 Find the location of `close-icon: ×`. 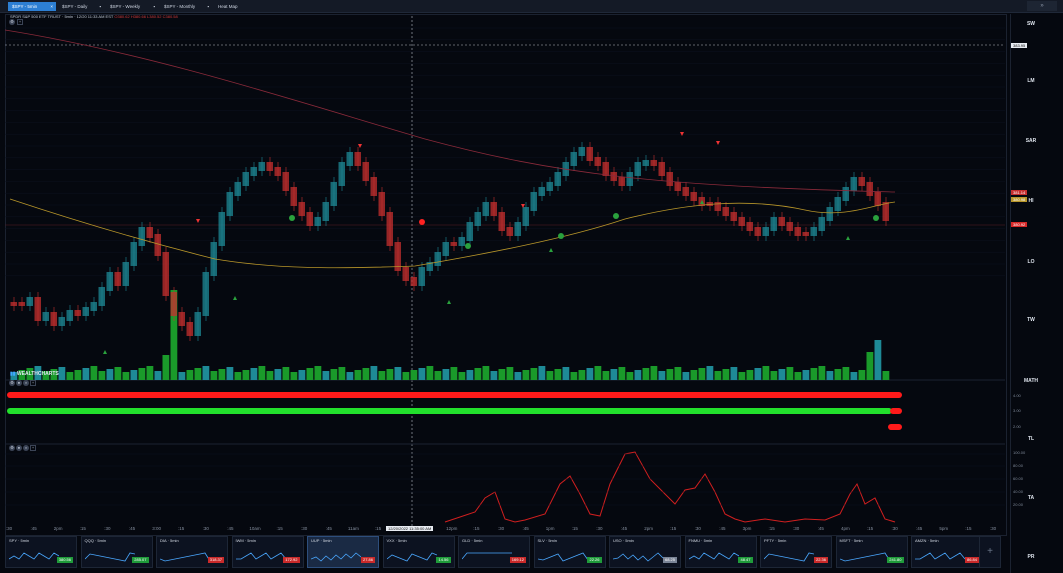

close-icon: × is located at coordinates (51, 6).